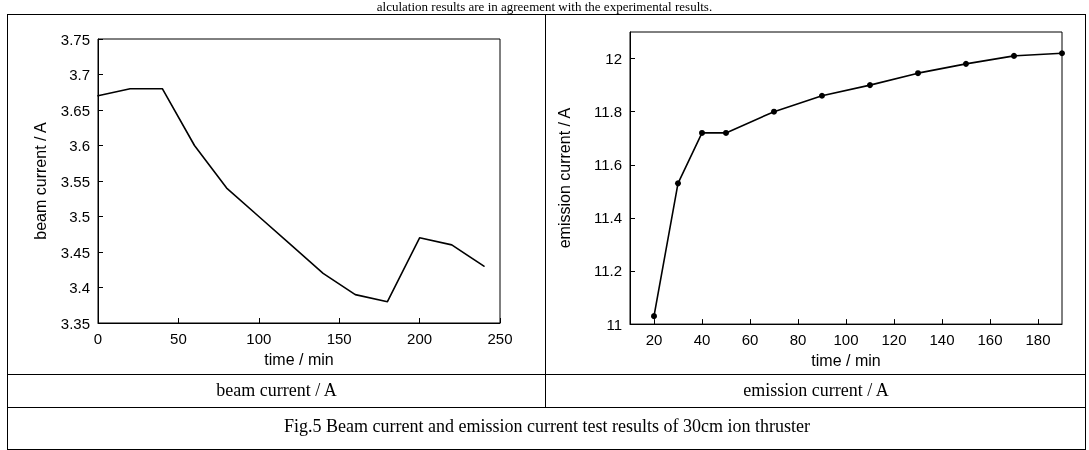 This screenshot has width=1089, height=450. I want to click on text: alculation results are in agreement with the experimental results., so click(544, 7).